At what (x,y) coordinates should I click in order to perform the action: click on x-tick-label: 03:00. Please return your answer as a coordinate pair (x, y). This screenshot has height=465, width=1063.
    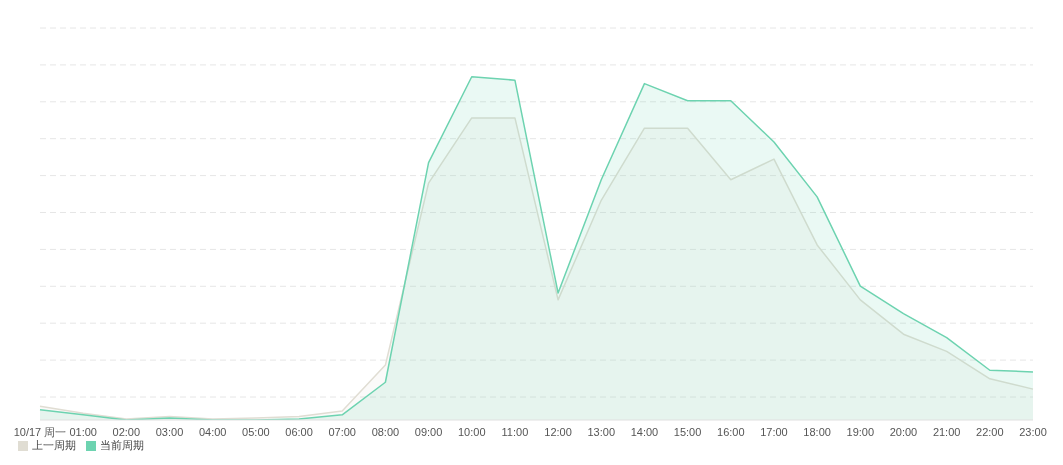
    Looking at the image, I should click on (169, 431).